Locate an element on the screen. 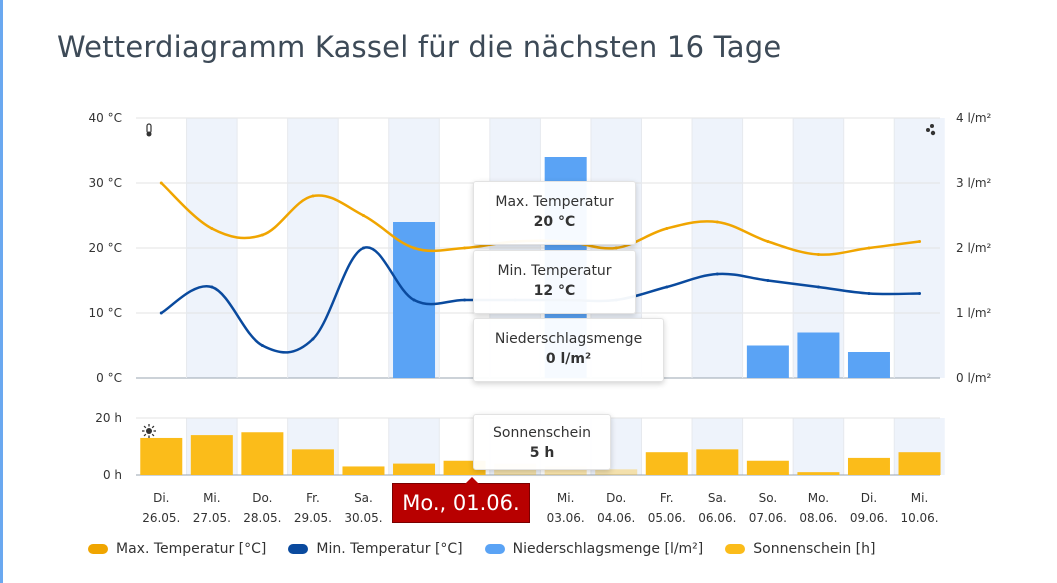 The height and width of the screenshot is (583, 1057). left-accent-bar is located at coordinates (1, 291).